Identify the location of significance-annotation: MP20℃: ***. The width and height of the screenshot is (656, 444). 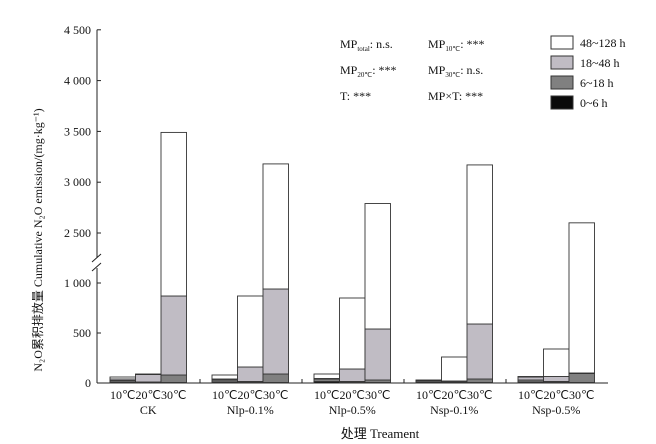
(368, 71).